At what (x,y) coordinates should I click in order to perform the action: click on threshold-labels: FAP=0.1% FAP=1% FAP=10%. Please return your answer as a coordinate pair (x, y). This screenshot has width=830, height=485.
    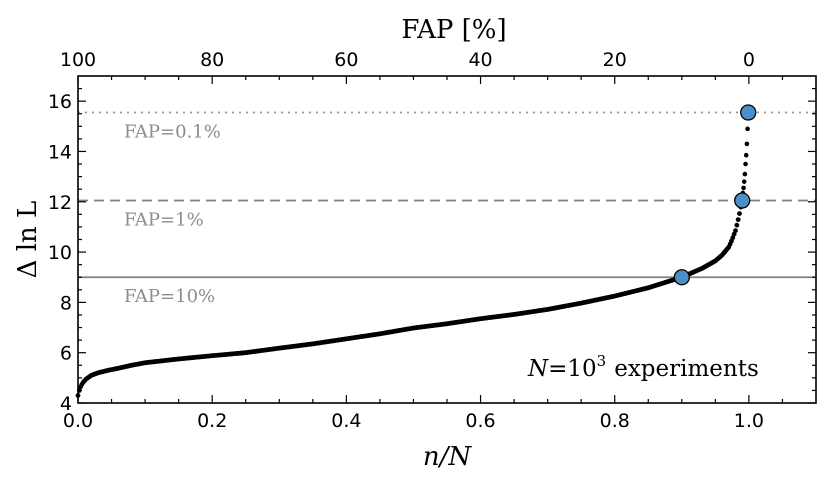
    Looking at the image, I should click on (172, 214).